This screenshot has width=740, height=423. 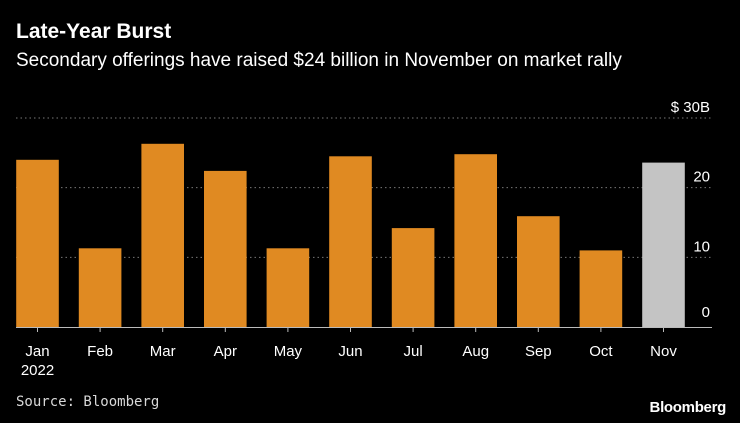 I want to click on x-tick-label-sep: Sep, so click(x=538, y=351).